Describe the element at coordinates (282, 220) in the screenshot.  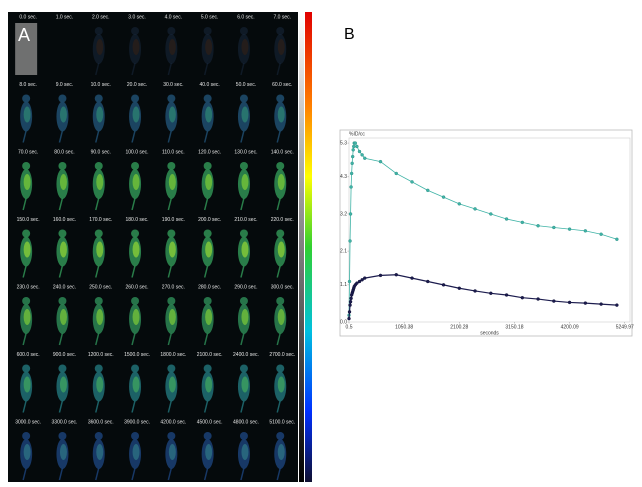
I see `frame-time-label: 220.0 sec.` at that location.